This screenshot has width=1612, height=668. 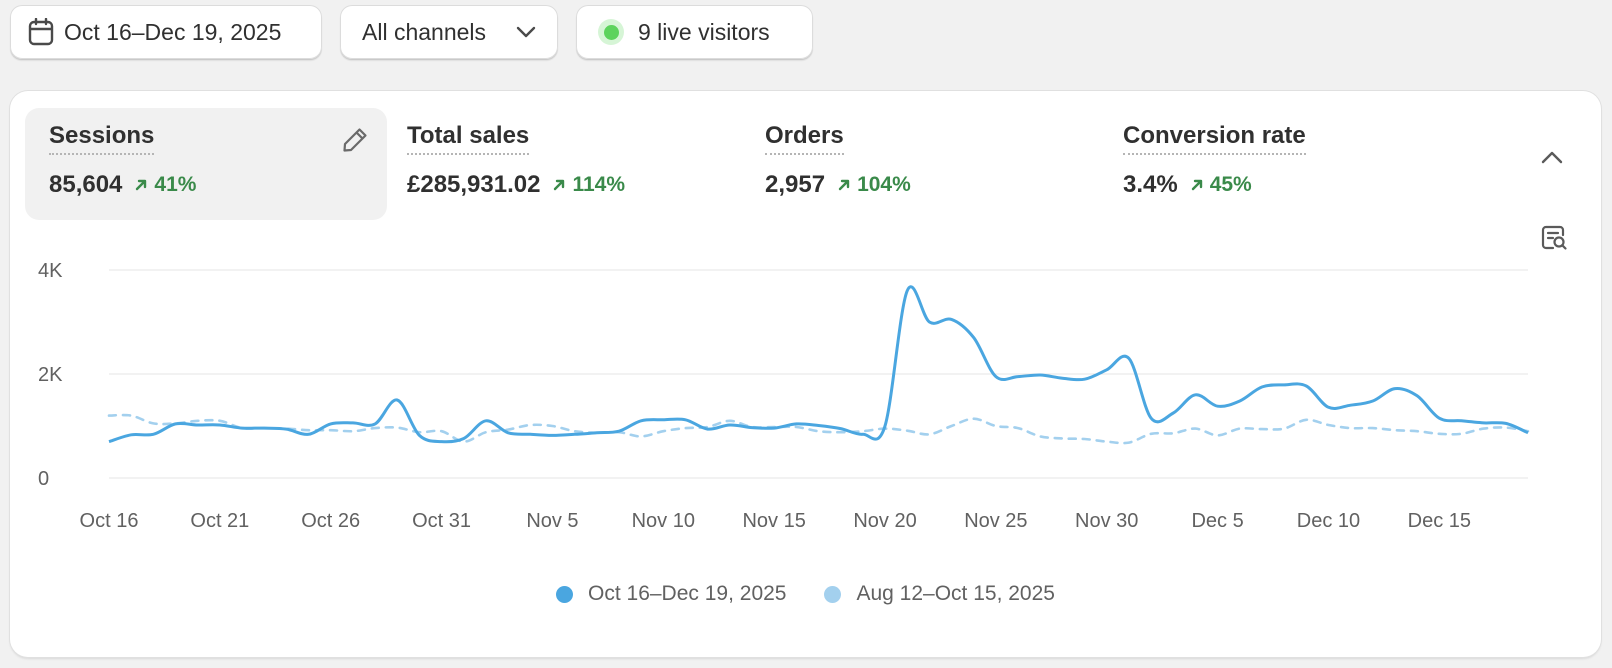 I want to click on calendar-icon, so click(x=41, y=32).